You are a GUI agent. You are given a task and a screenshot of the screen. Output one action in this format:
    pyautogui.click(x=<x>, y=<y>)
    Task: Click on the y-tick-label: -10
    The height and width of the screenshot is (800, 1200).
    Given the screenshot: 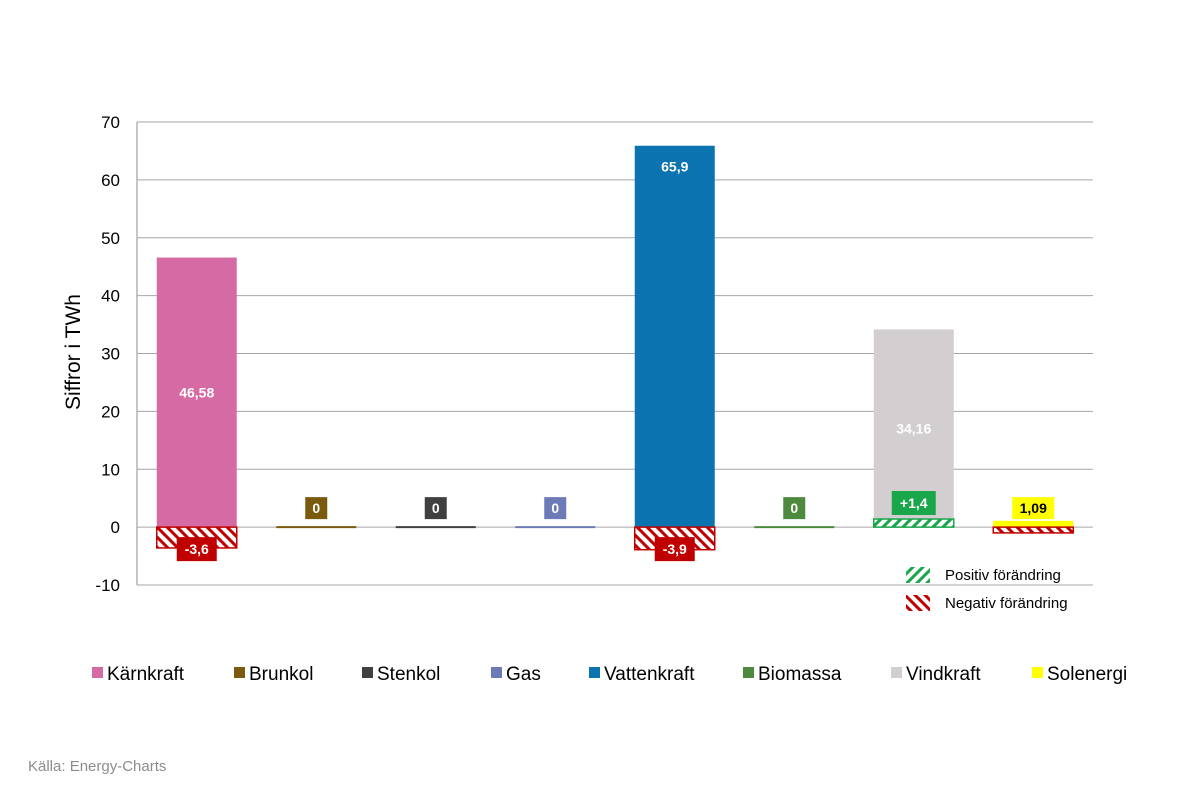 What is the action you would take?
    pyautogui.click(x=107, y=585)
    